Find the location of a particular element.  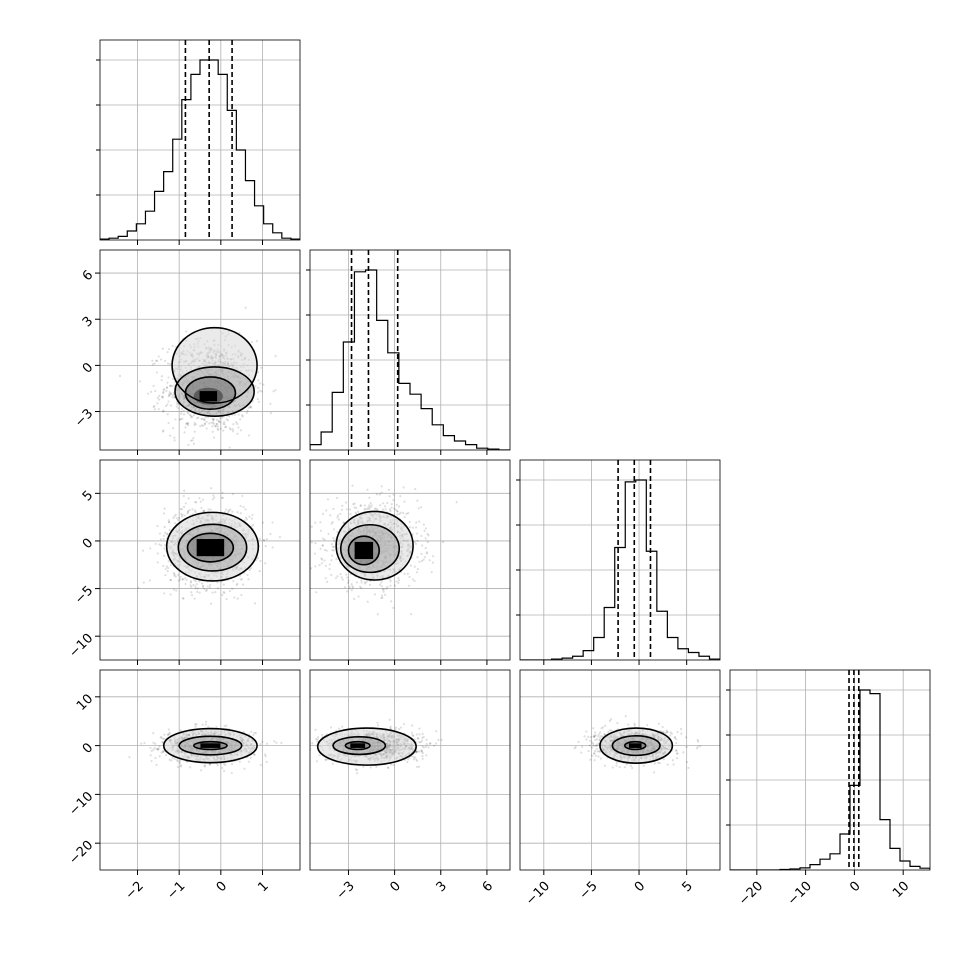

panel-2-0: −10−505 is located at coordinates (183, 562).